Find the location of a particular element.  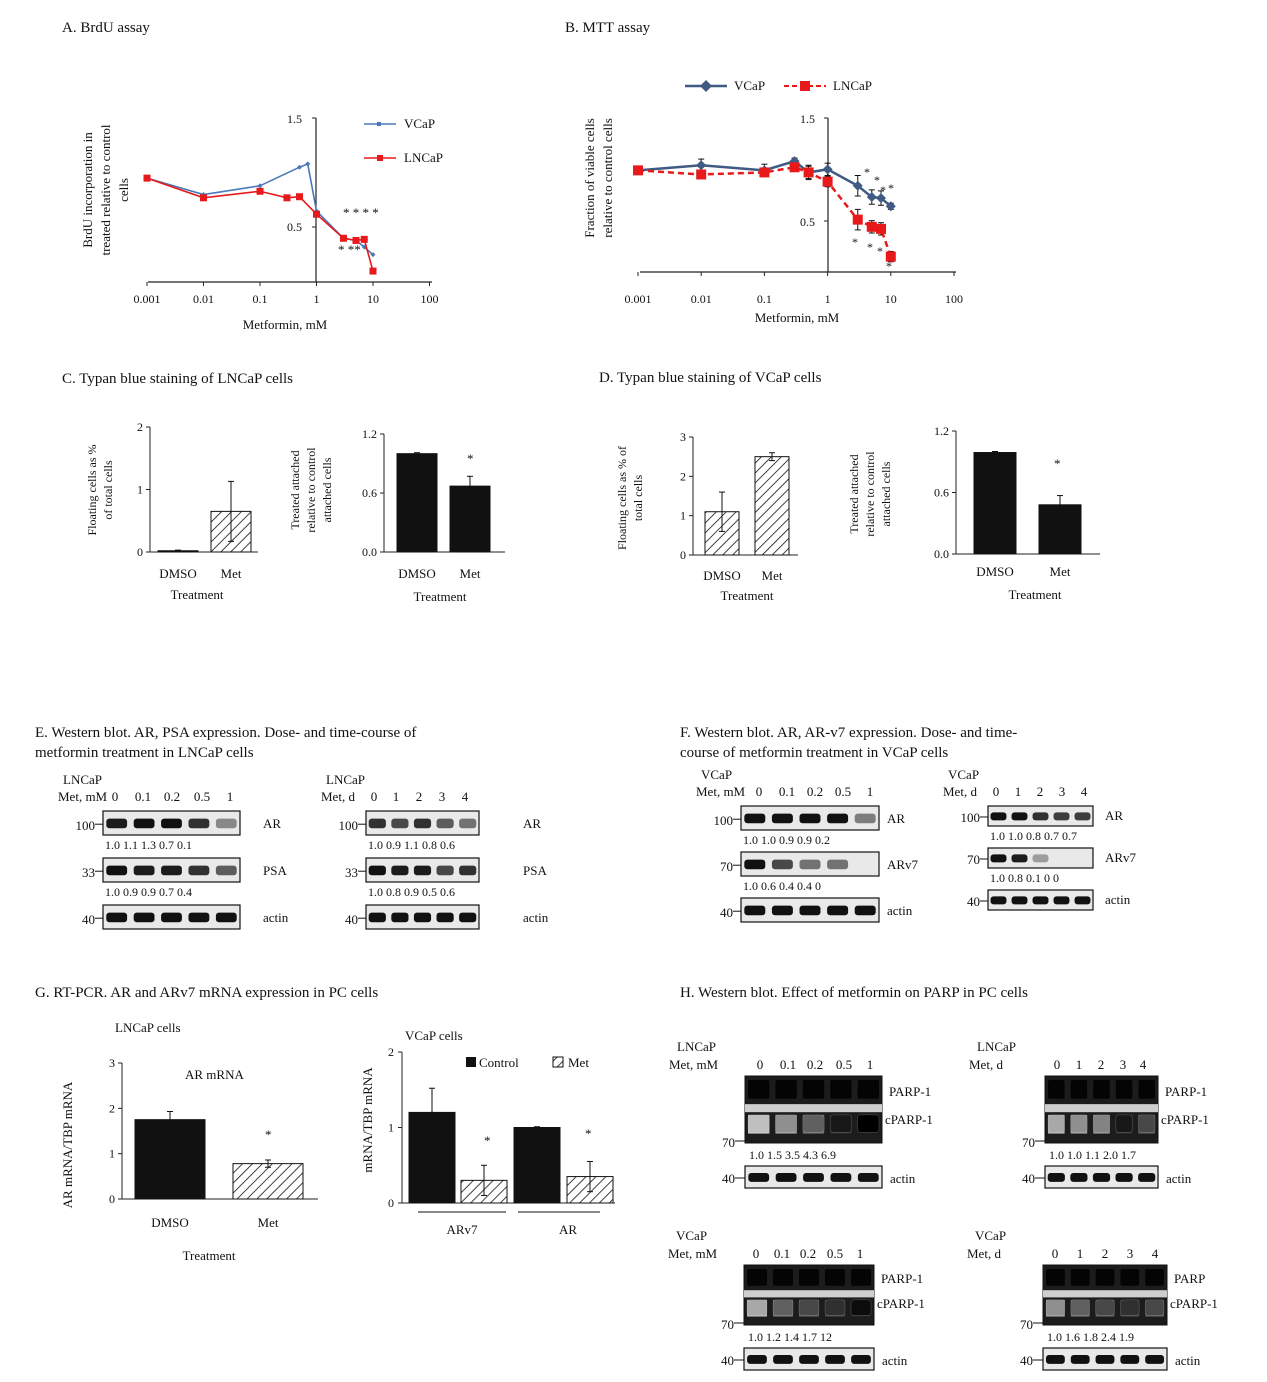

panel-a-ytick: 0.5 is located at coordinates (294, 227).